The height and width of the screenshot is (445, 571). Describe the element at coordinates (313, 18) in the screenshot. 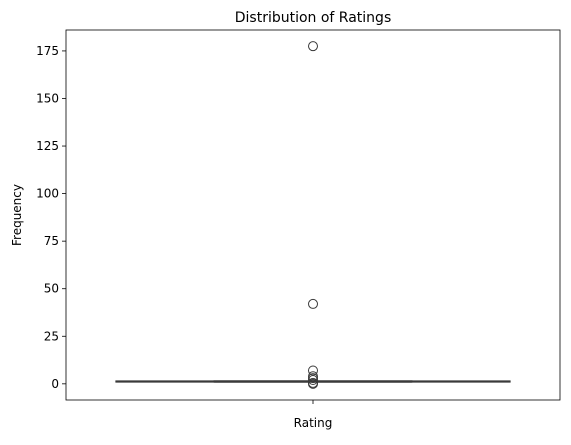

I see `chart-title: Distribution of Ratings` at that location.